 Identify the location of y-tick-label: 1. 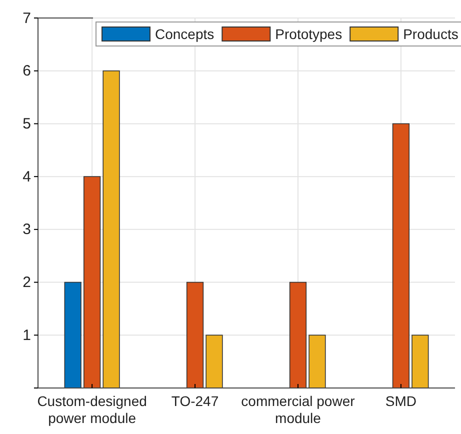
(26, 335).